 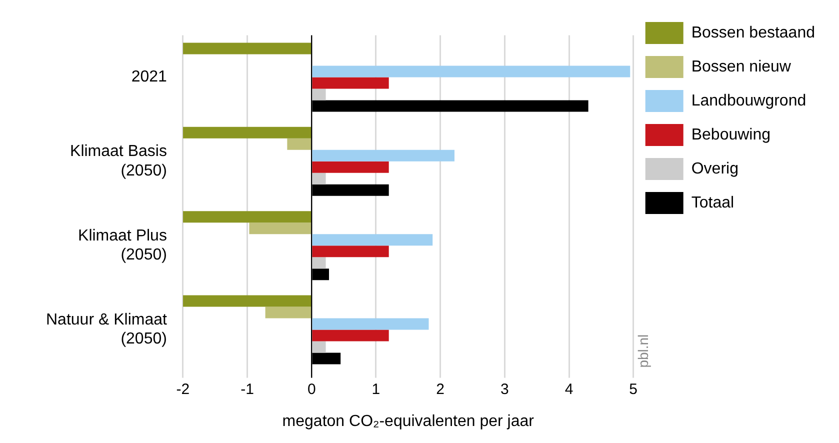 What do you see at coordinates (376, 389) in the screenshot?
I see `x-tick-label: 1` at bounding box center [376, 389].